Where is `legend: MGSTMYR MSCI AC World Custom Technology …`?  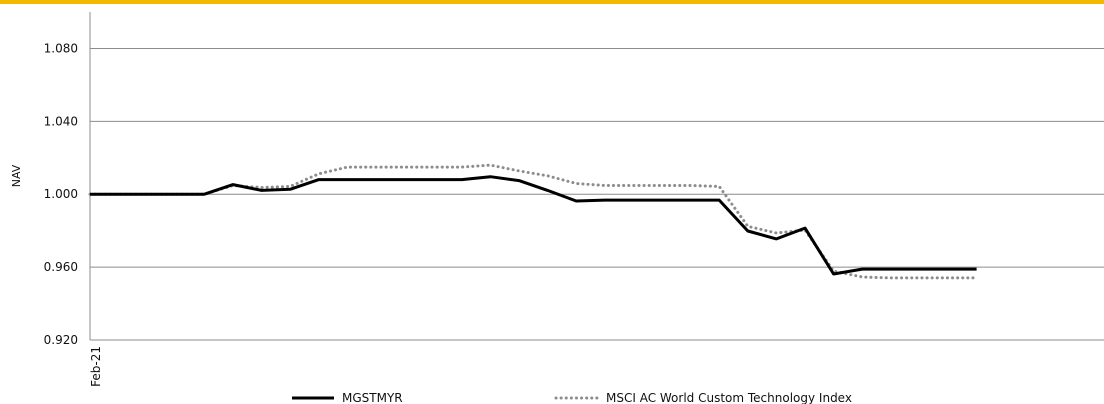
legend: MGSTMYR MSCI AC World Custom Technology … is located at coordinates (572, 397).